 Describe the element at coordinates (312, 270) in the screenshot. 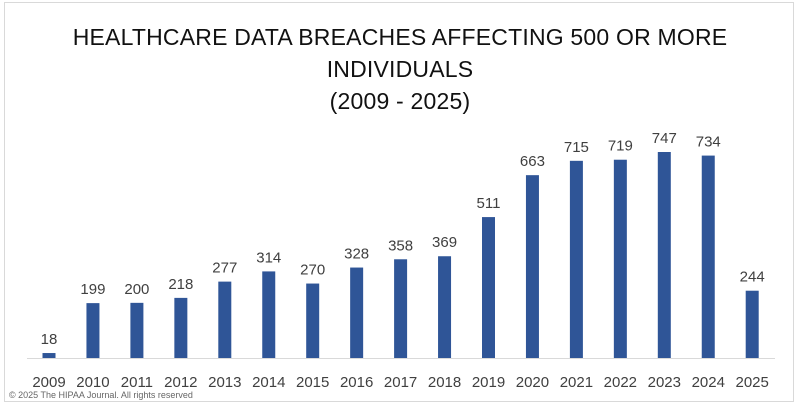

I see `data-label-2015: 270` at that location.